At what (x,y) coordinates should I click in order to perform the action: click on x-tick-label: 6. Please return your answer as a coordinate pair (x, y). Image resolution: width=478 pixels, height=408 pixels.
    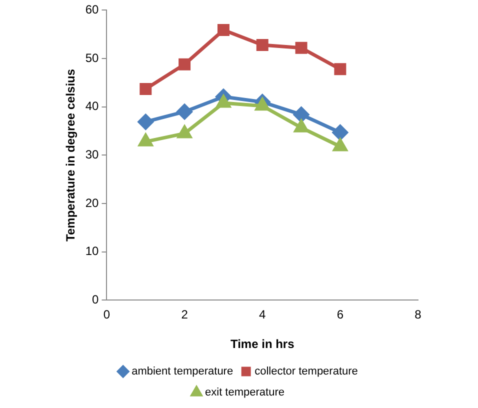
    Looking at the image, I should click on (340, 315).